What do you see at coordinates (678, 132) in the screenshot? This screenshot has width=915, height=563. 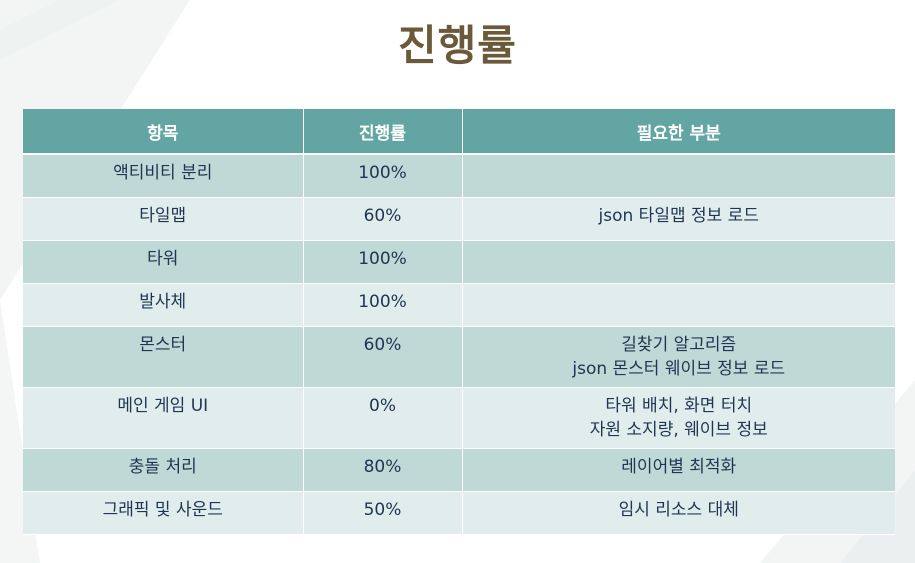 I see `header-needs: 필요한 부분` at bounding box center [678, 132].